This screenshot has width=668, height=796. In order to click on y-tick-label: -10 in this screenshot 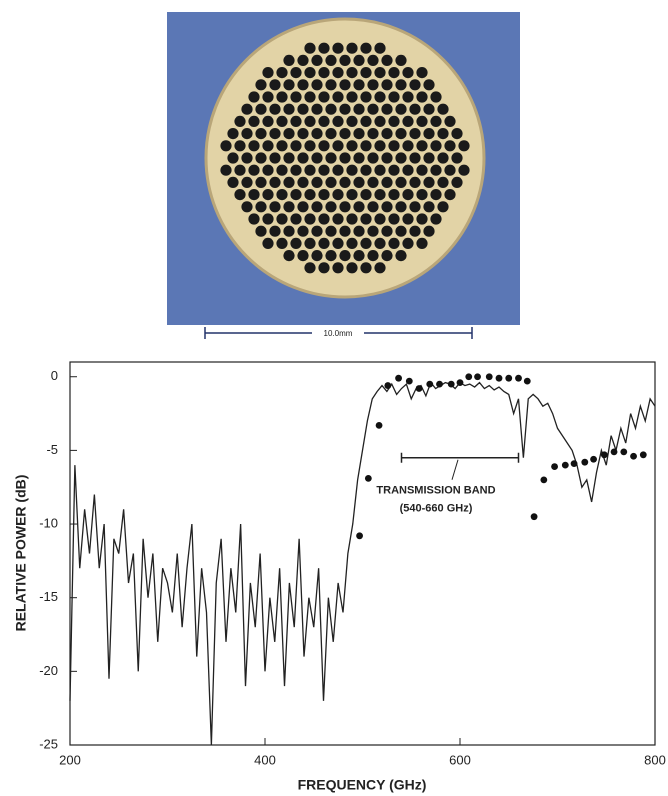, I will do `click(48, 522)`.